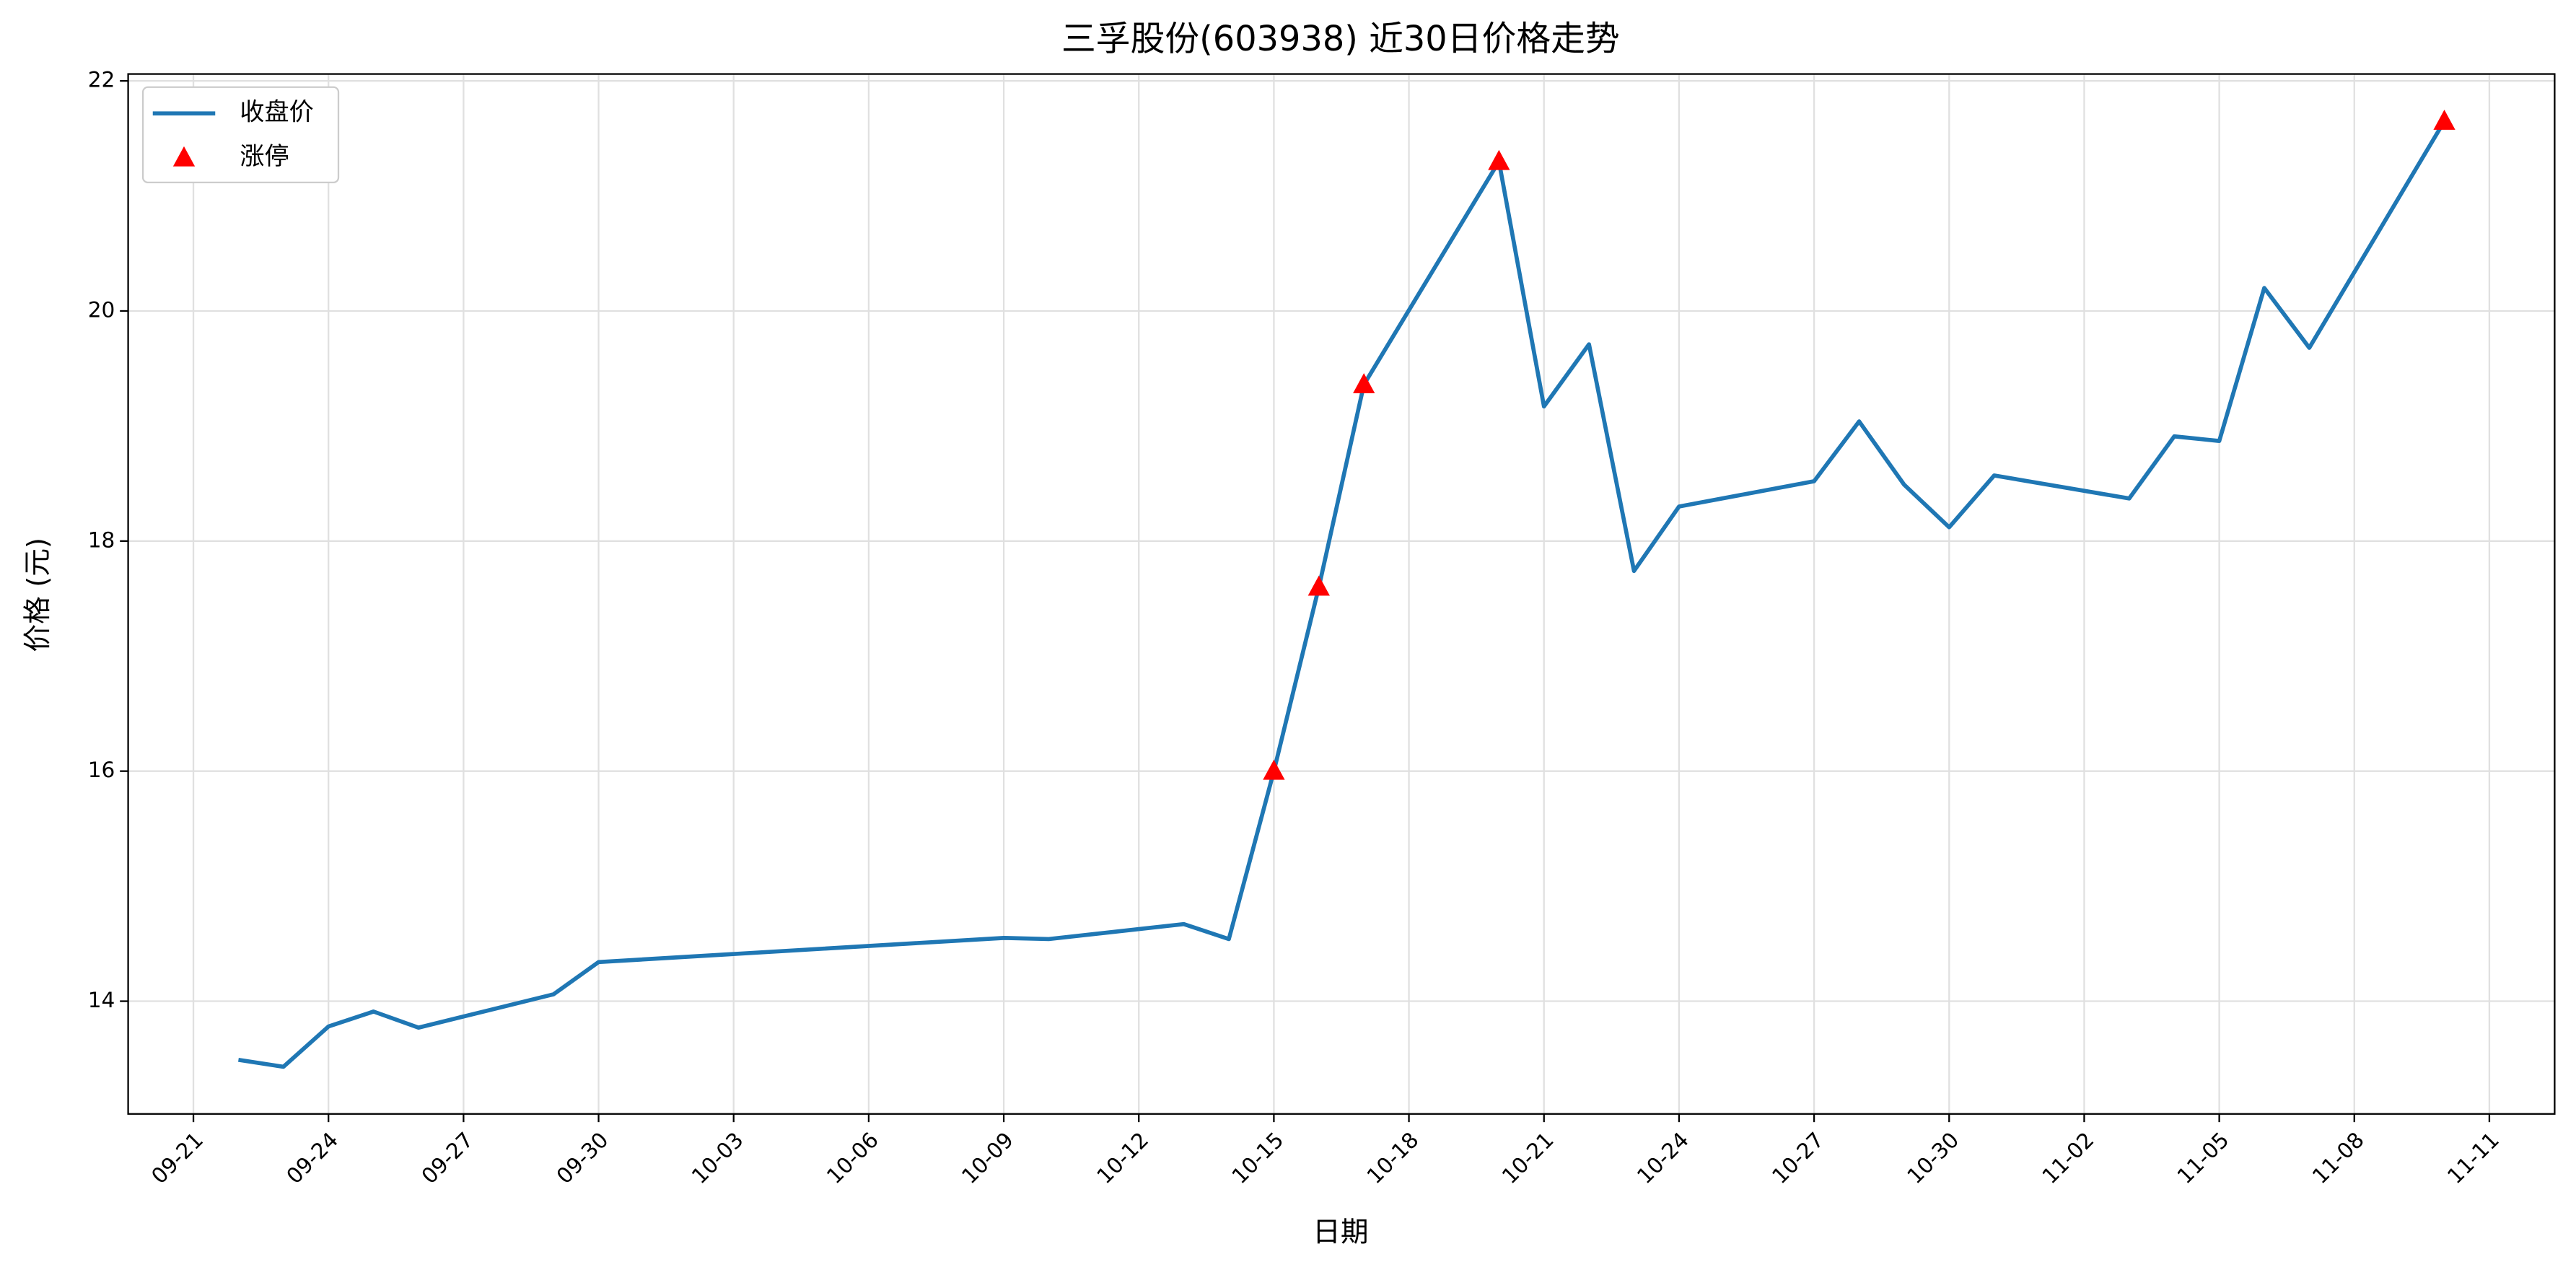 The height and width of the screenshot is (1275, 2576). Describe the element at coordinates (240, 134) in the screenshot. I see `legend-box` at that location.